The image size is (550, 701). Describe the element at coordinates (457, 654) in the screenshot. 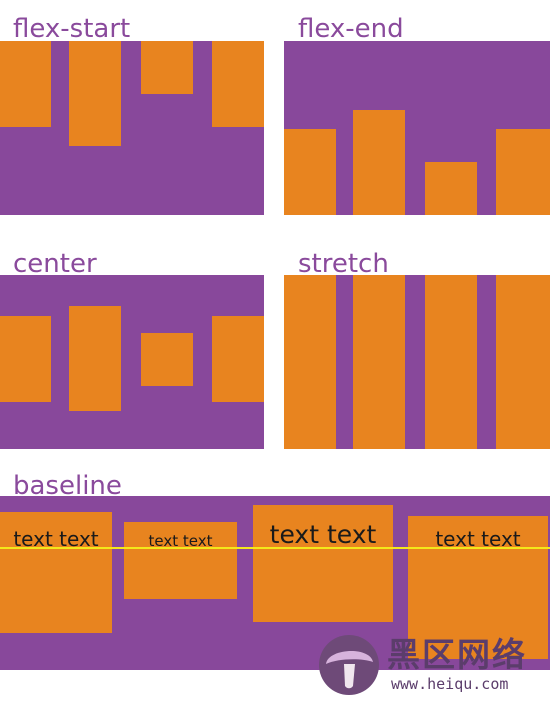

I see `watermark-title: 黑区网络` at that location.